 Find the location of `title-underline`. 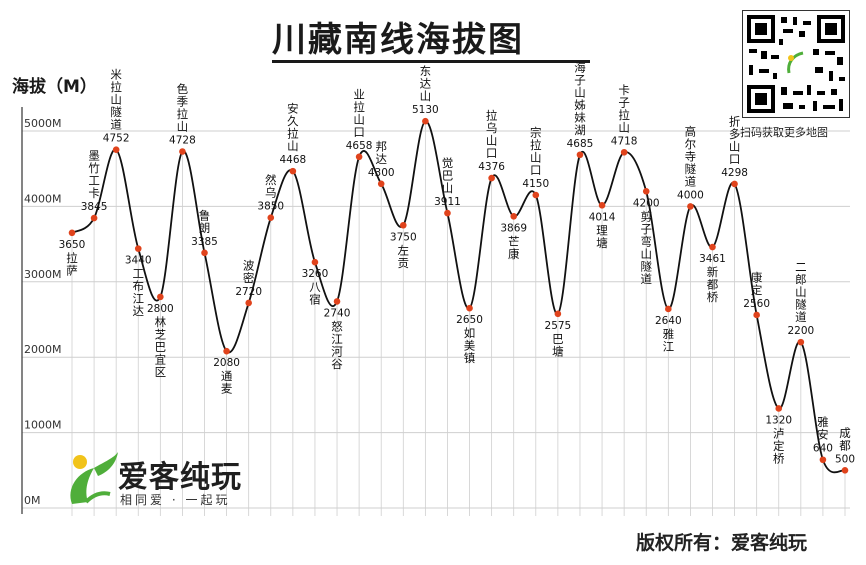

title-underline is located at coordinates (431, 61).